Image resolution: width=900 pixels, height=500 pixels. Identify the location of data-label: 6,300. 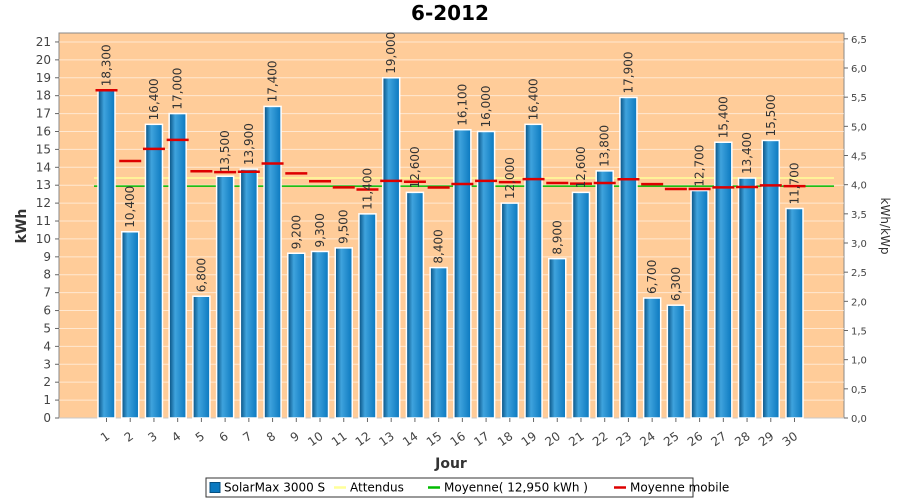
(676, 284).